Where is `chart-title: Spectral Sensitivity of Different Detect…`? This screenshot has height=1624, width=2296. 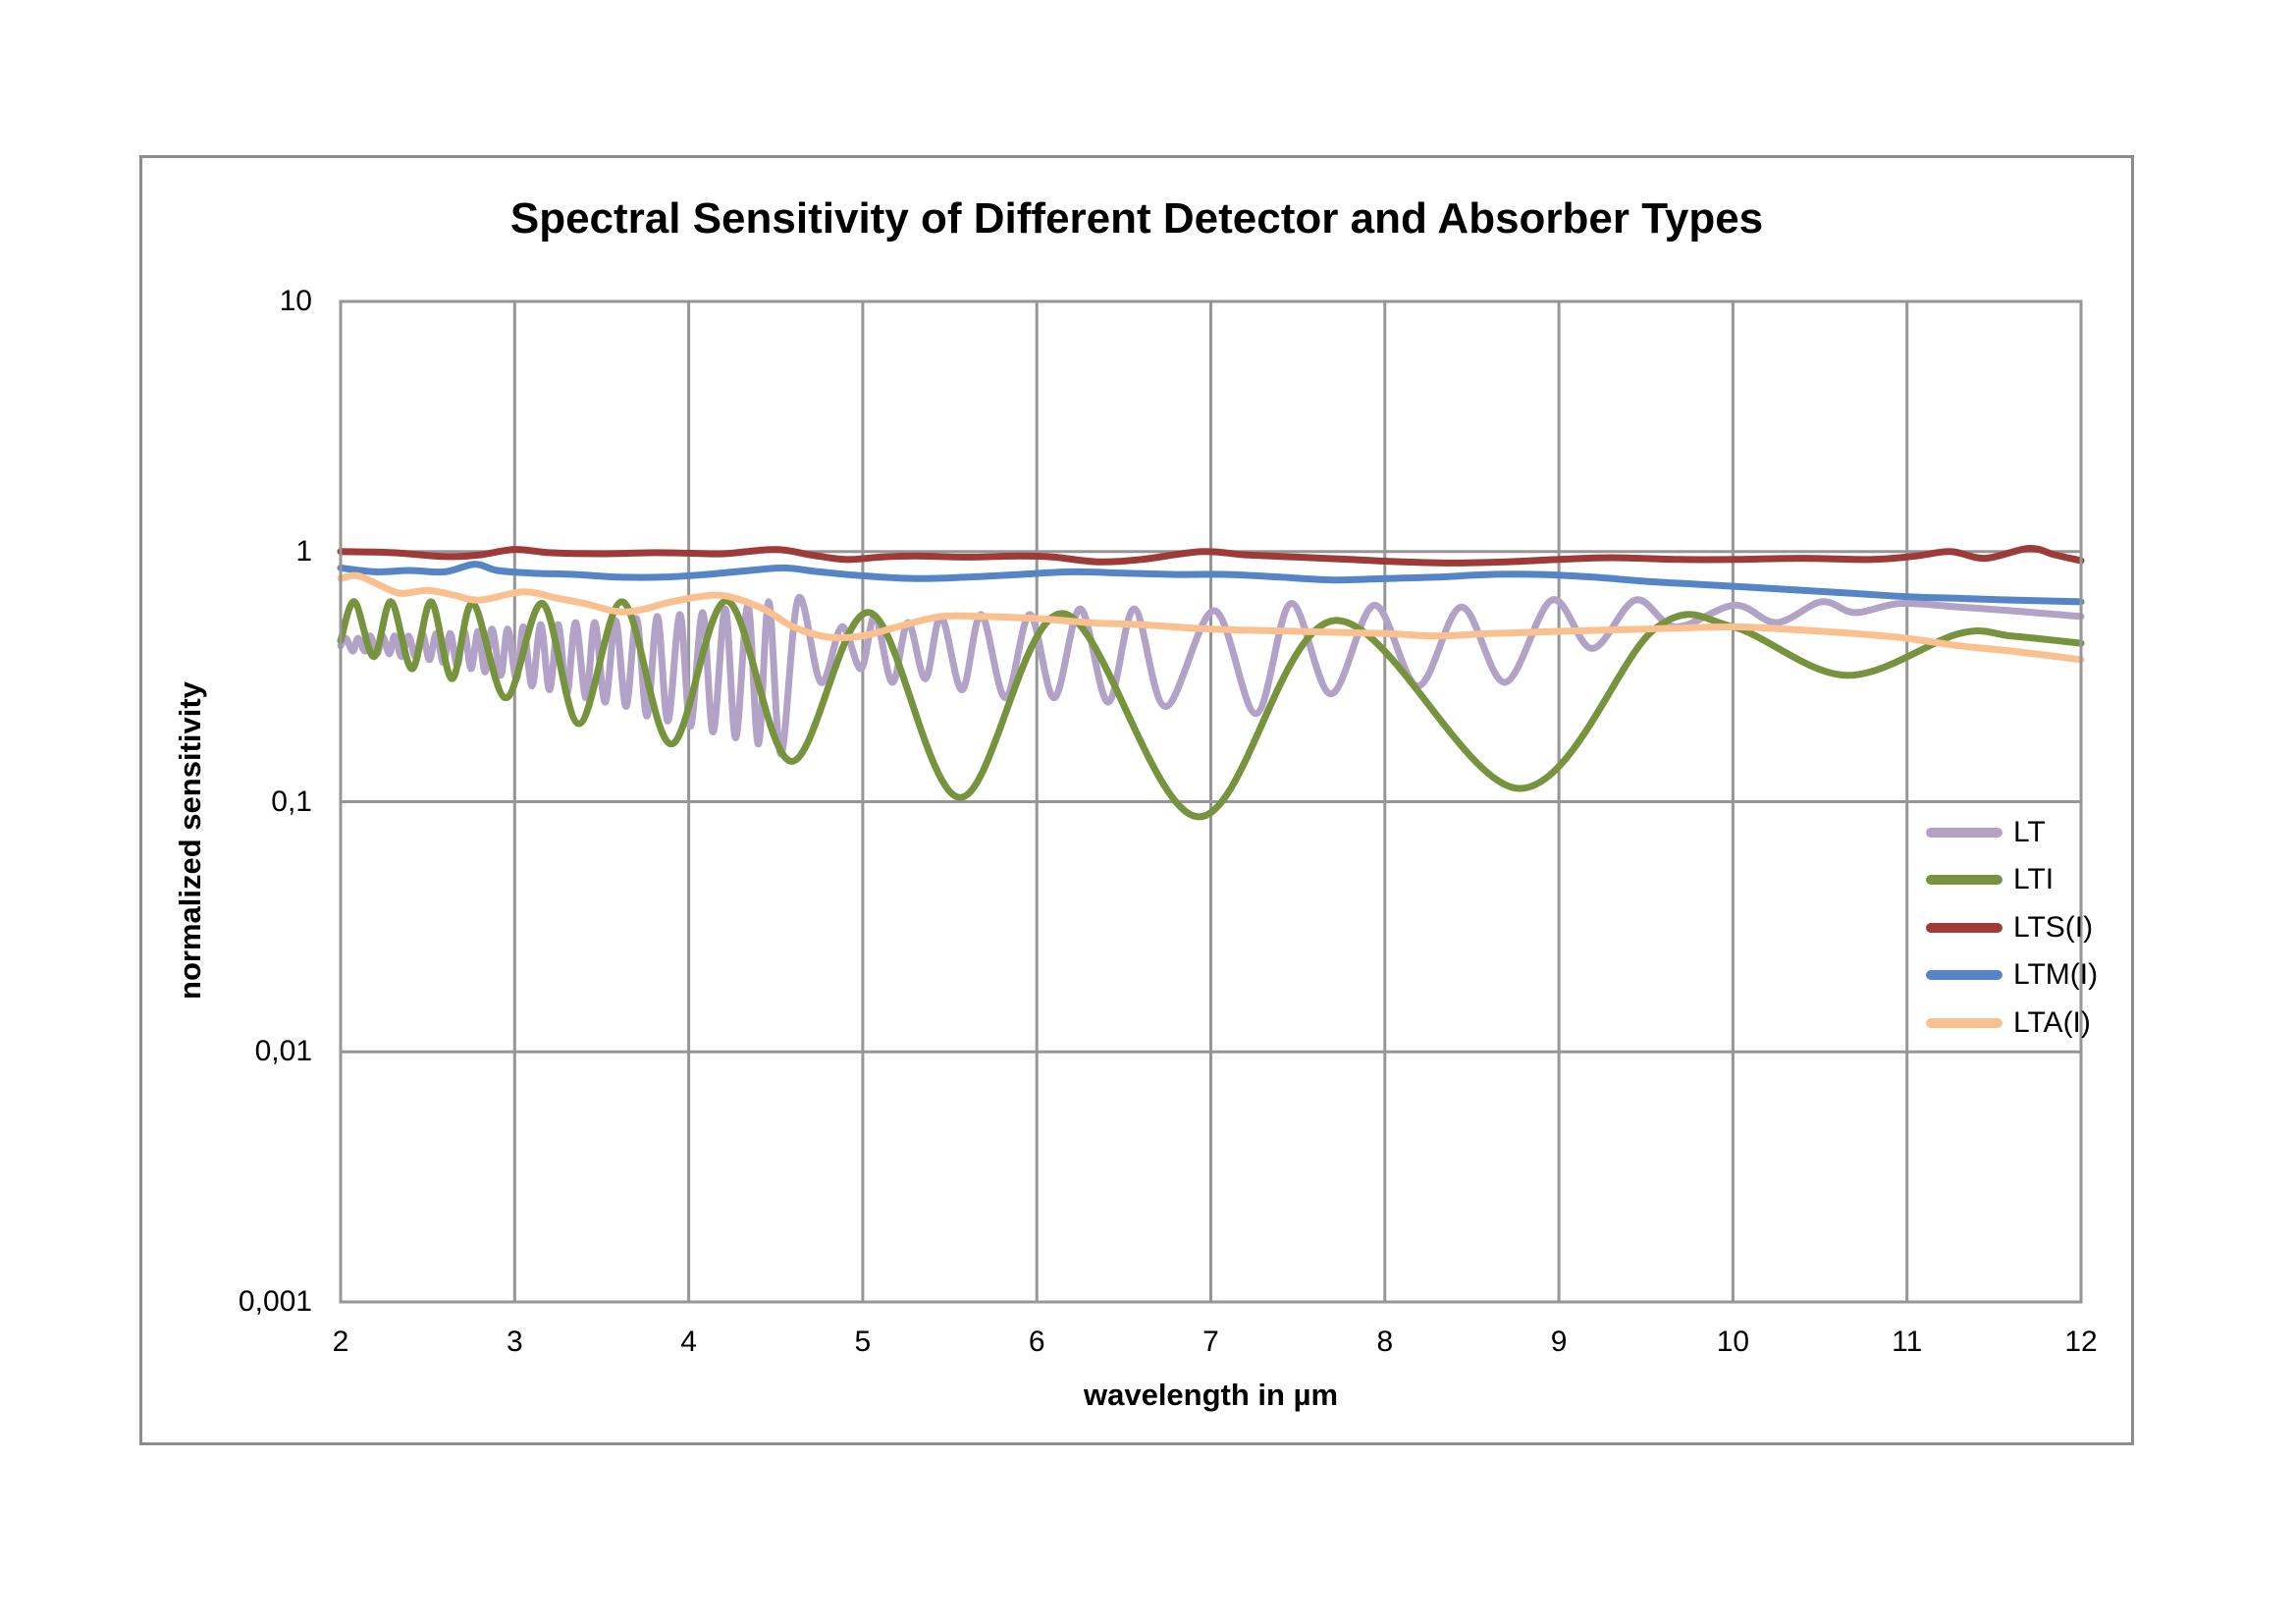 chart-title: Spectral Sensitivity of Different Detect… is located at coordinates (1136, 218).